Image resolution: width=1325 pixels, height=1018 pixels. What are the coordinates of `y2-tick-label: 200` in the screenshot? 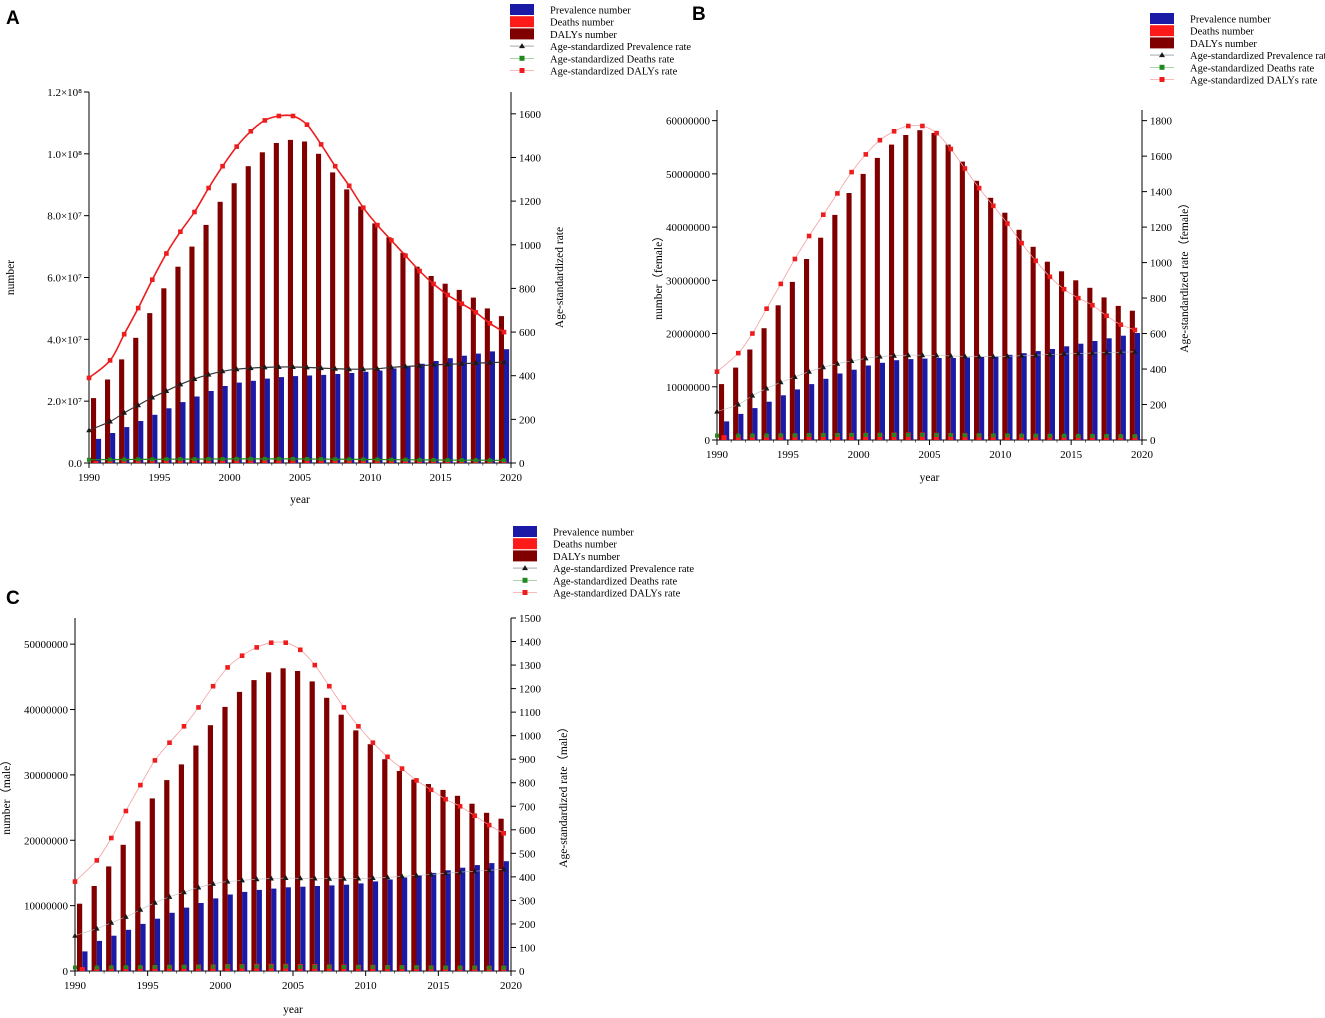 It's located at (1158, 406).